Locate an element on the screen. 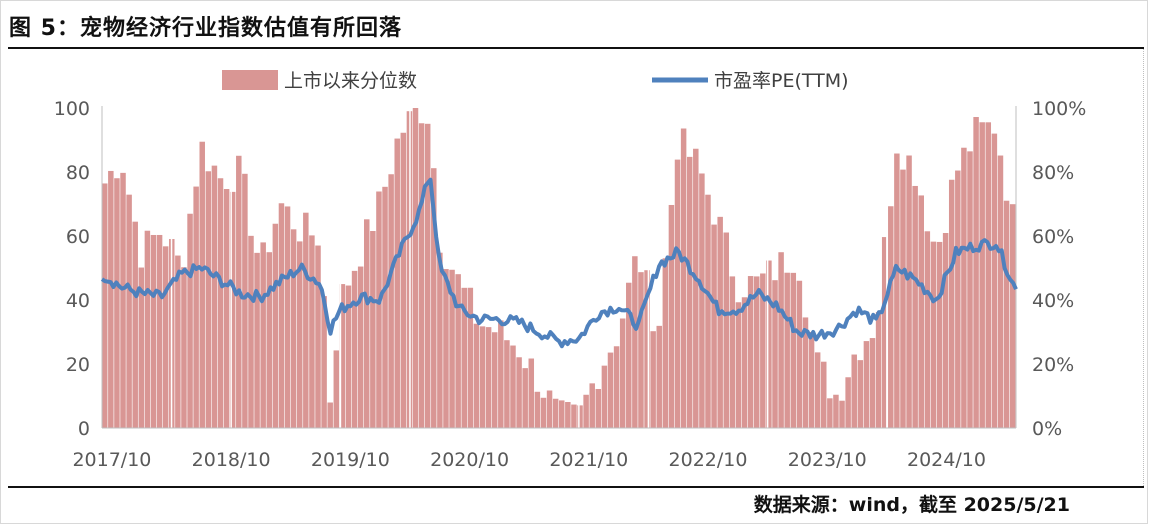 The width and height of the screenshot is (1150, 526). y-tick-label-left: 0 is located at coordinates (84, 429).